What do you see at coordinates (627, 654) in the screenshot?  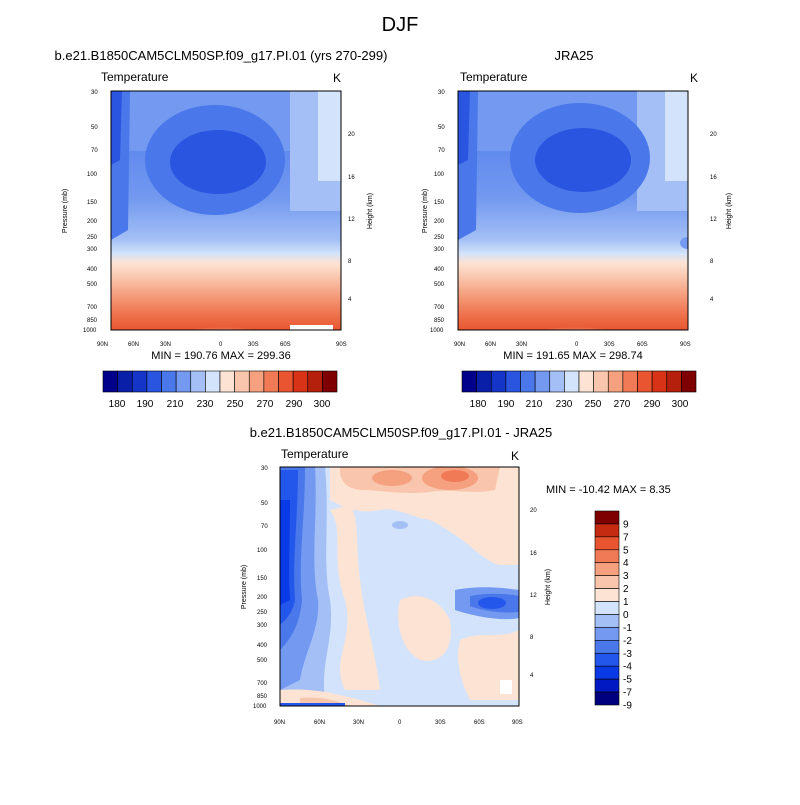 I see `colorbar-label: -3` at bounding box center [627, 654].